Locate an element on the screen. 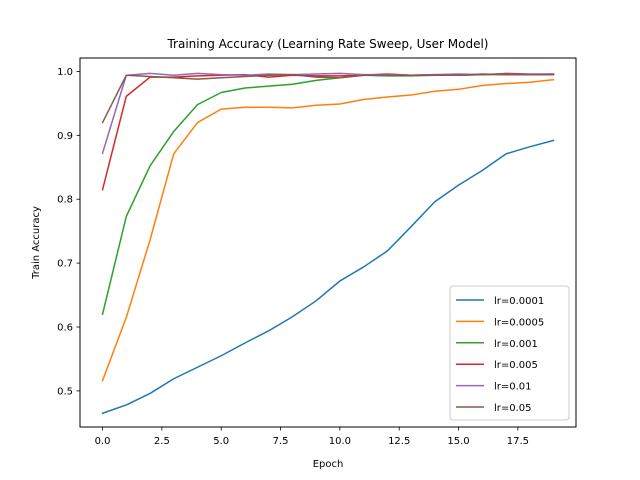  series-line-lr=0.05 is located at coordinates (328, 98).